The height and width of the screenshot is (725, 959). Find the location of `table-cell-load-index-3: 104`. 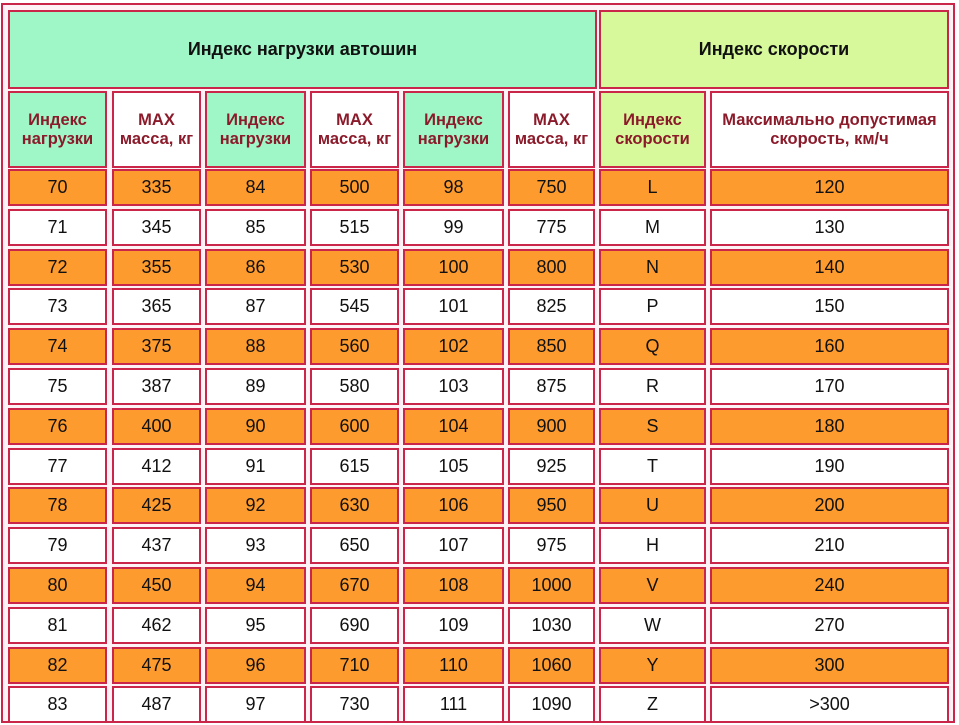

table-cell-load-index-3: 104 is located at coordinates (453, 426).